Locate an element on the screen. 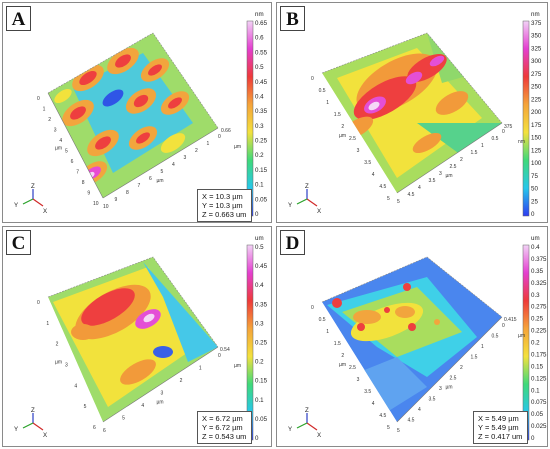 The image size is (550, 449). readout-x: X = 5.49 µm is located at coordinates (498, 418).